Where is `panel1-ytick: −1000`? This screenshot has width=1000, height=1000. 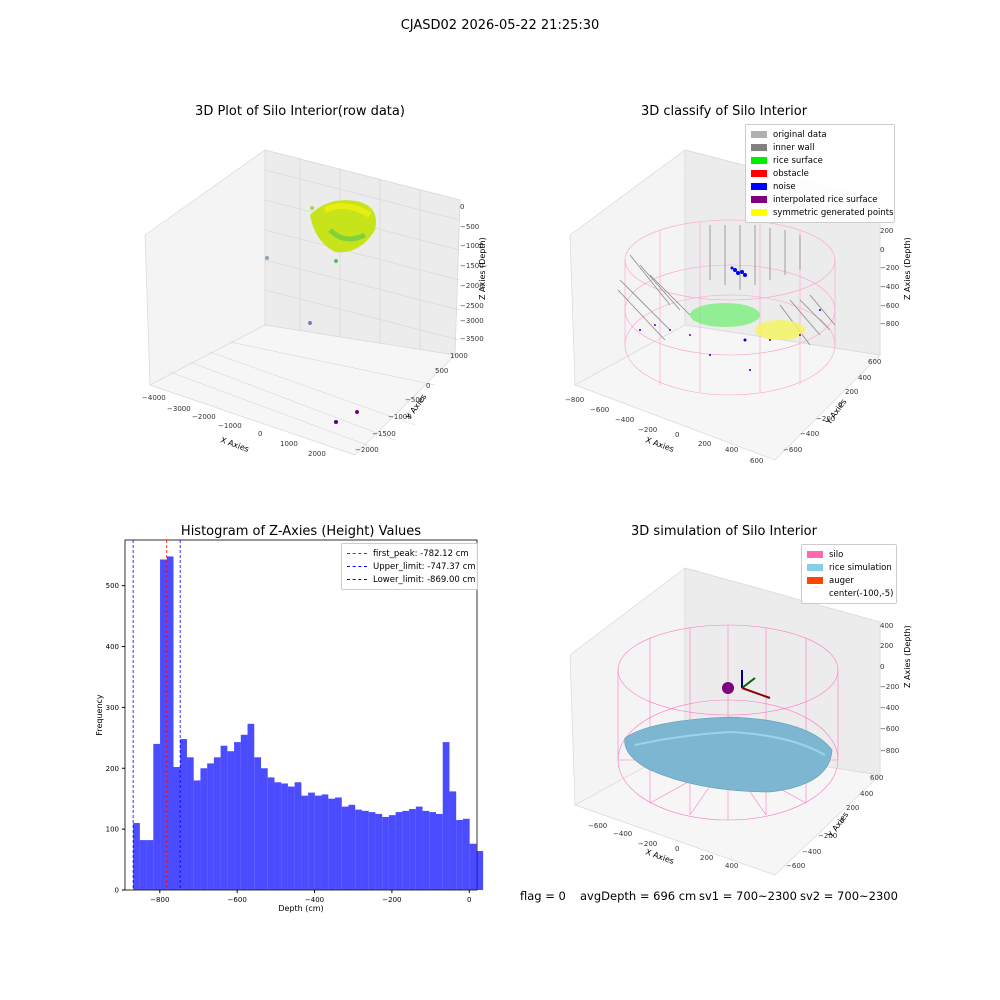
panel1-ytick: −1000 is located at coordinates (400, 417).